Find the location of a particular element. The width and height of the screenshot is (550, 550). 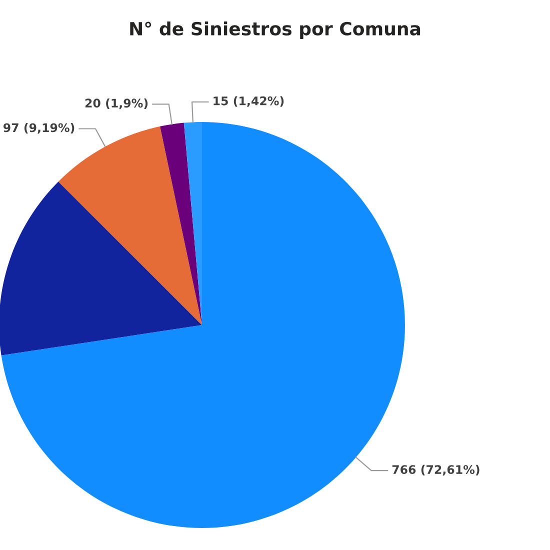

data-label: 766 (72,61%) is located at coordinates (436, 470).